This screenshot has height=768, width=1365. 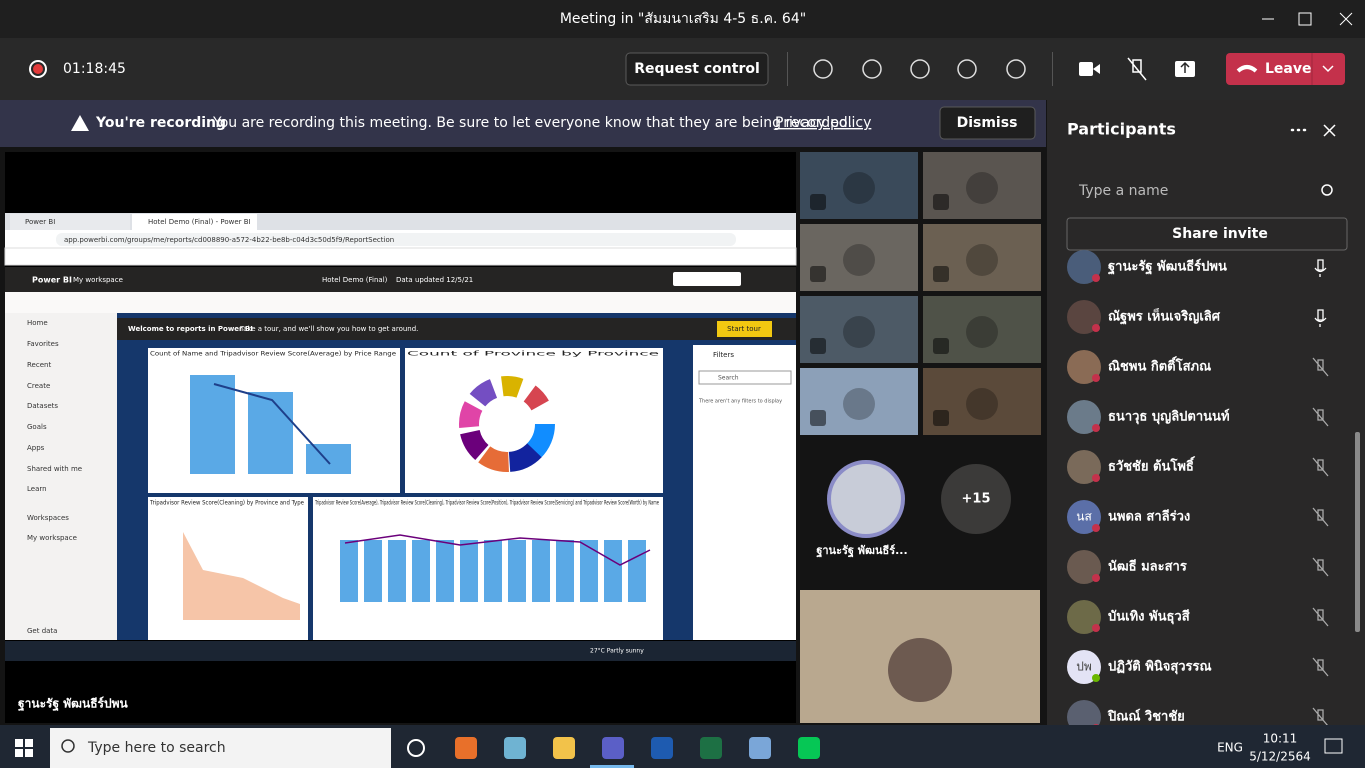 I want to click on recording-indicator, so click(x=38, y=69).